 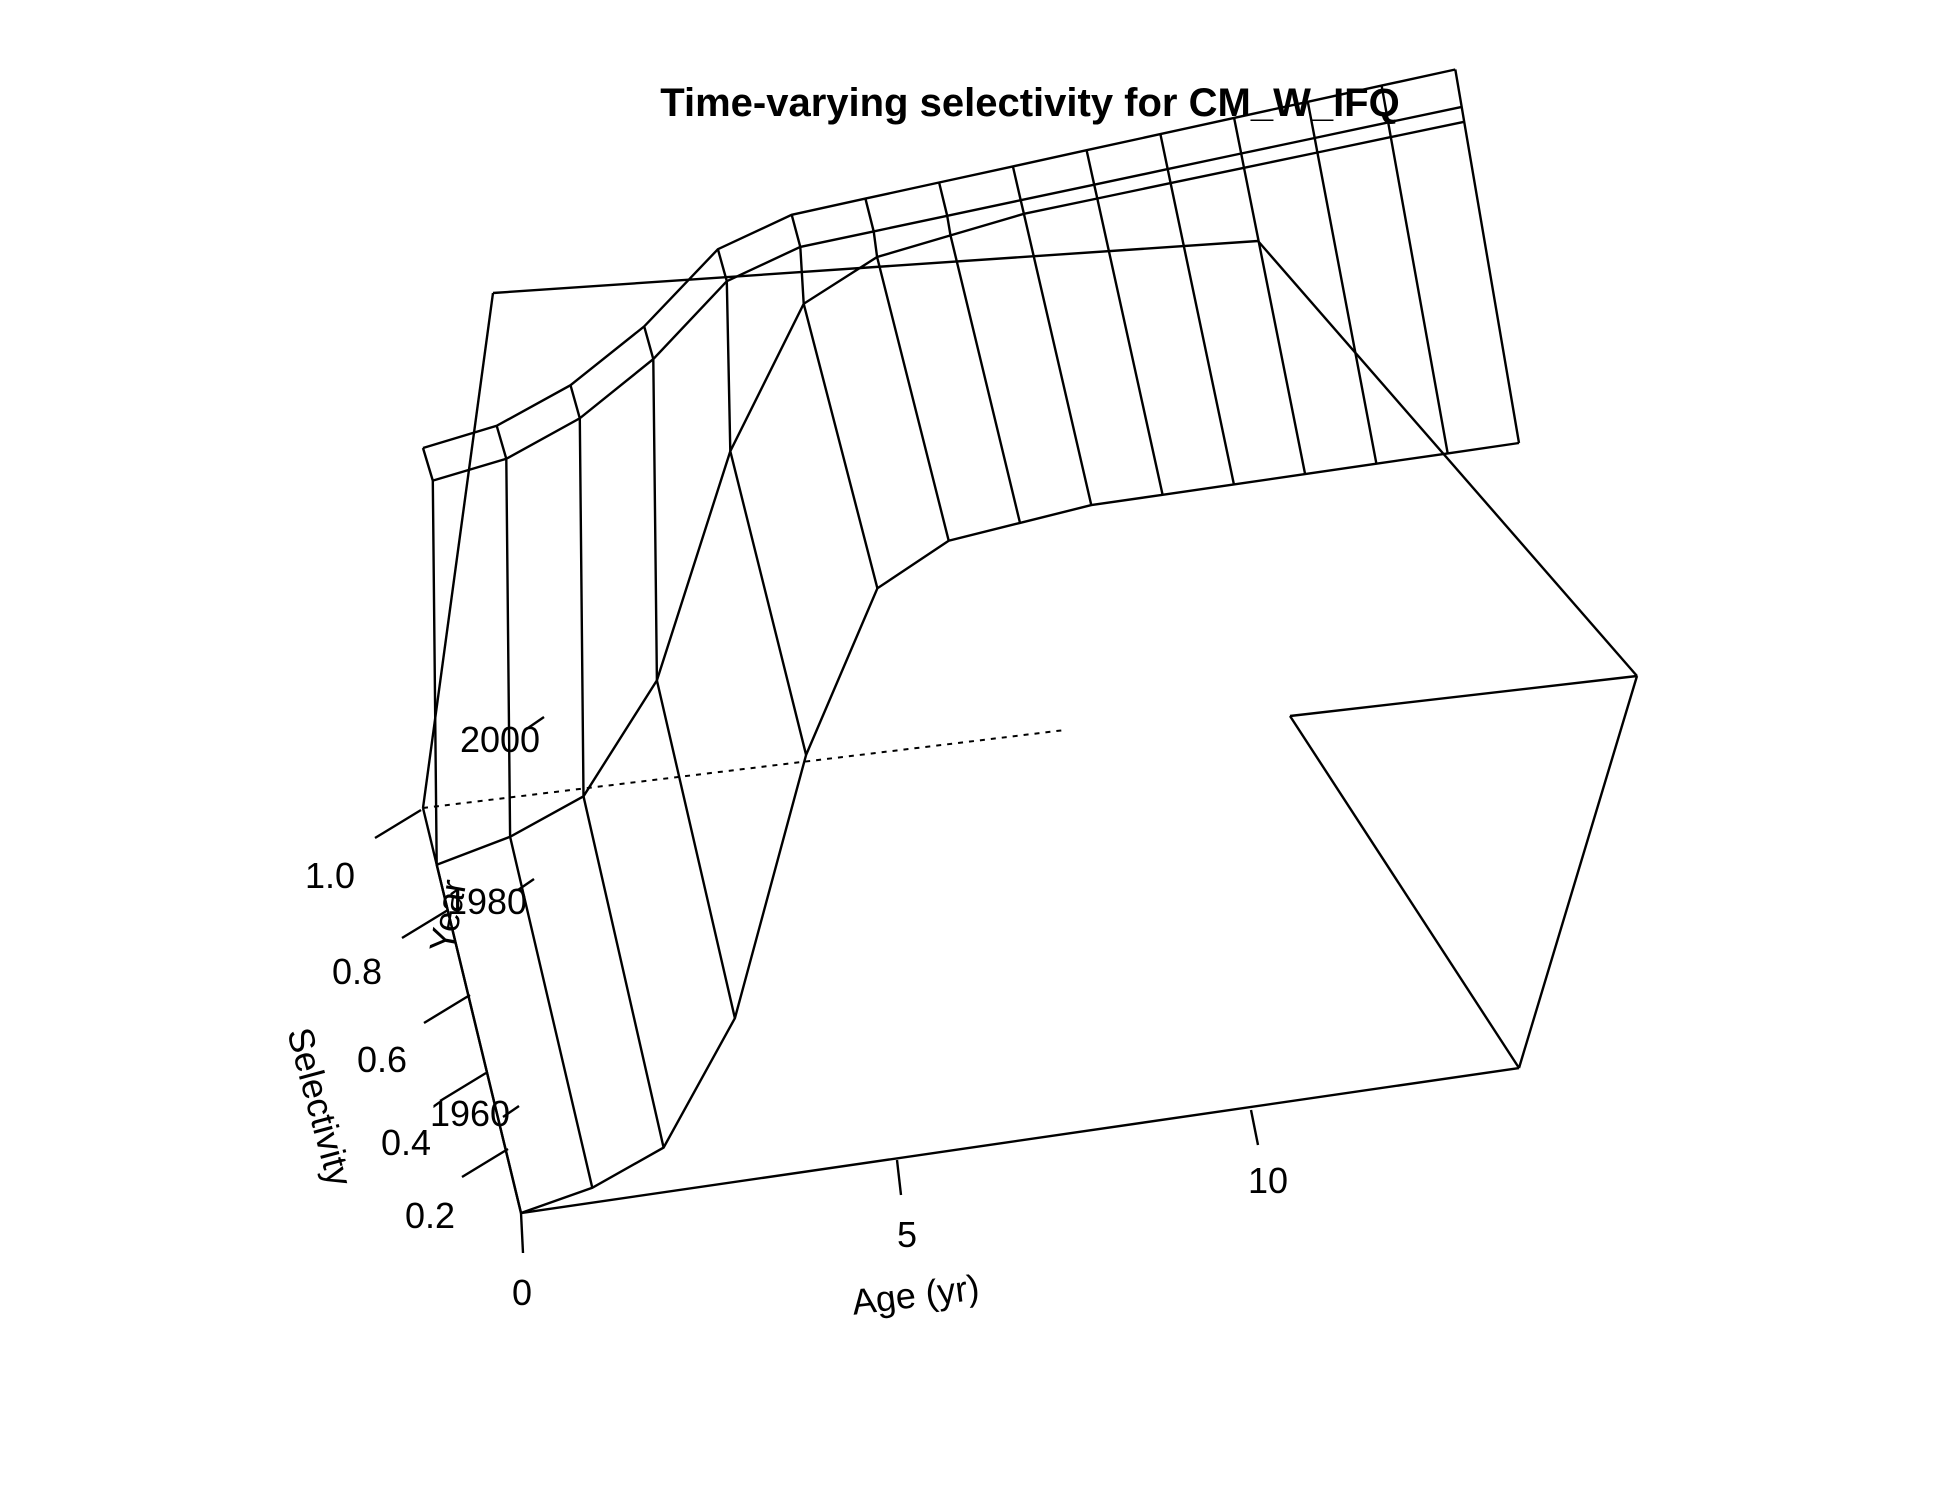 I want to click on y-axis-label: Year, so click(x=447, y=915).